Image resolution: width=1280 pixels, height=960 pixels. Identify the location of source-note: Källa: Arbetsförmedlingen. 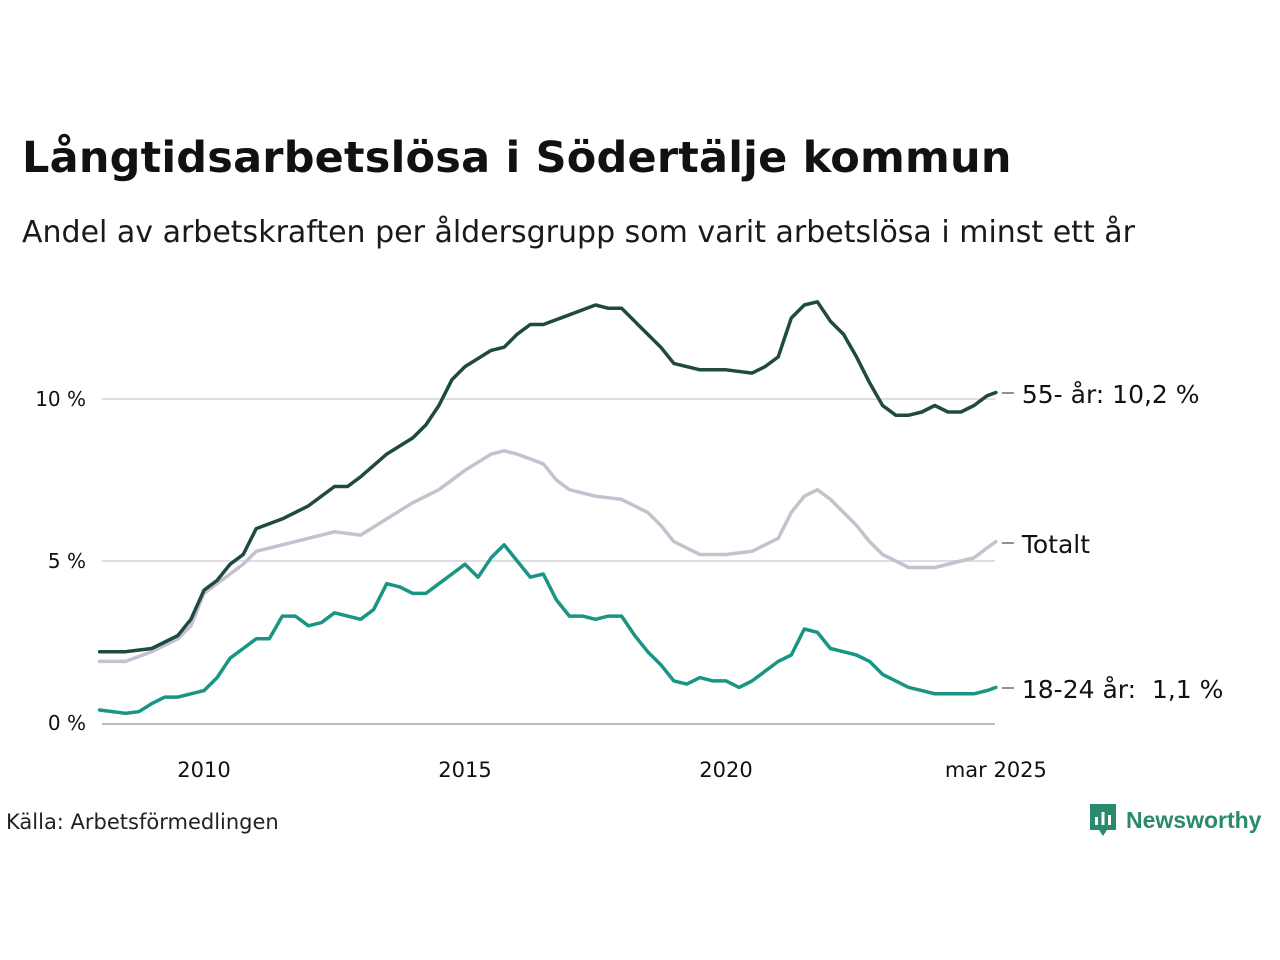
(142, 822).